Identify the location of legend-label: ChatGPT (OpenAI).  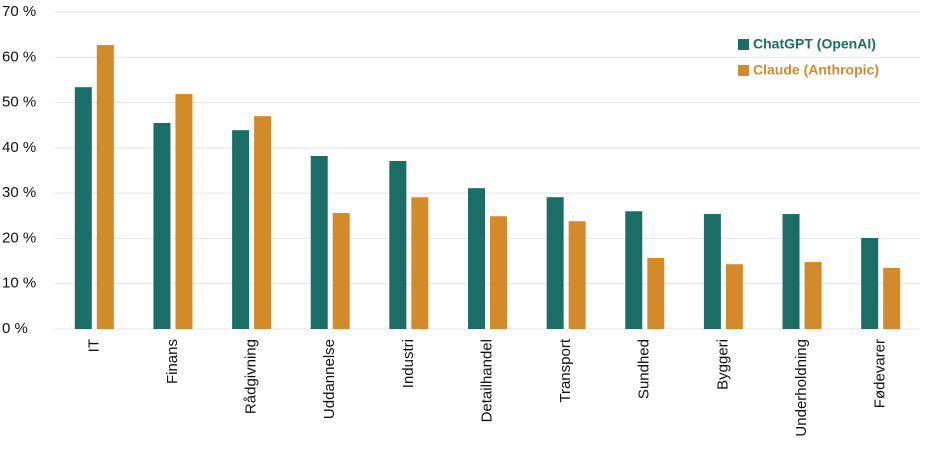
(814, 44).